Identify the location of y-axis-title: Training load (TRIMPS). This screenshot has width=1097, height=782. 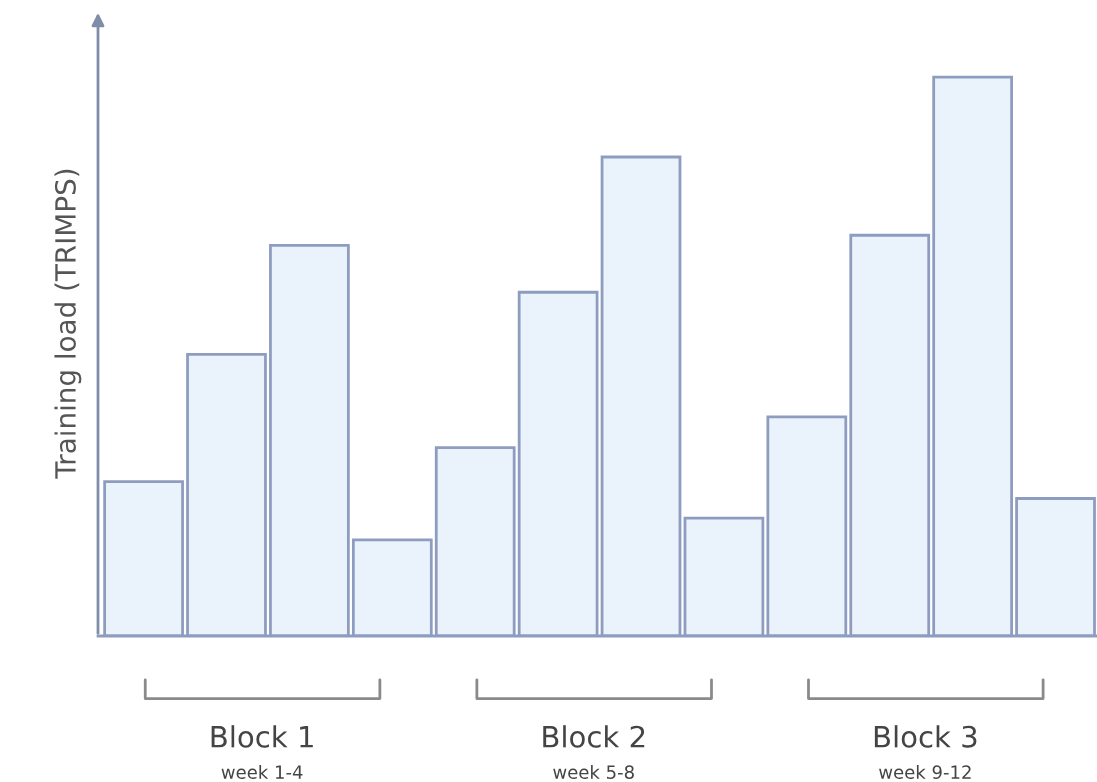
(68, 324).